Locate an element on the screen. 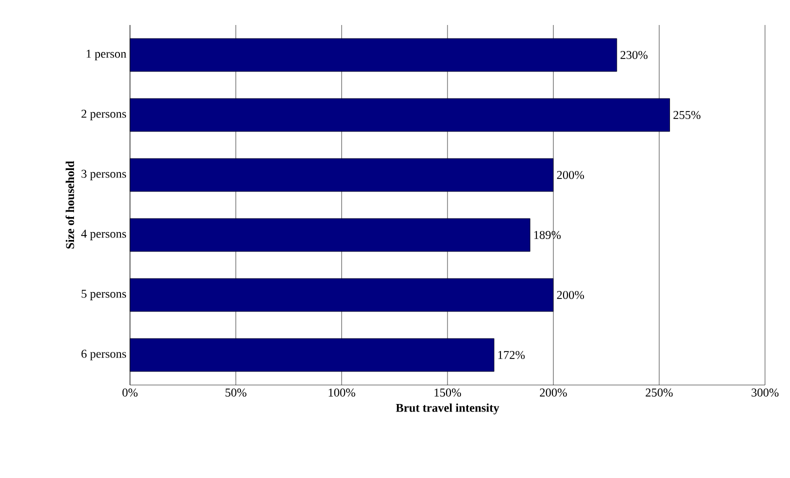 The image size is (790, 478). y-tick-label: 5 persons is located at coordinates (104, 295).